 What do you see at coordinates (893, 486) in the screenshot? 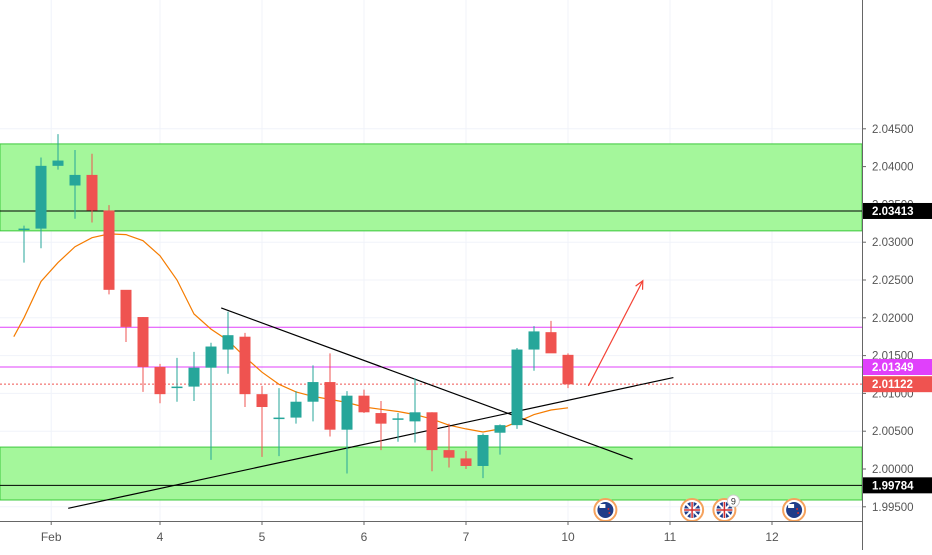
I see `price-label-text: 1.99784` at bounding box center [893, 486].